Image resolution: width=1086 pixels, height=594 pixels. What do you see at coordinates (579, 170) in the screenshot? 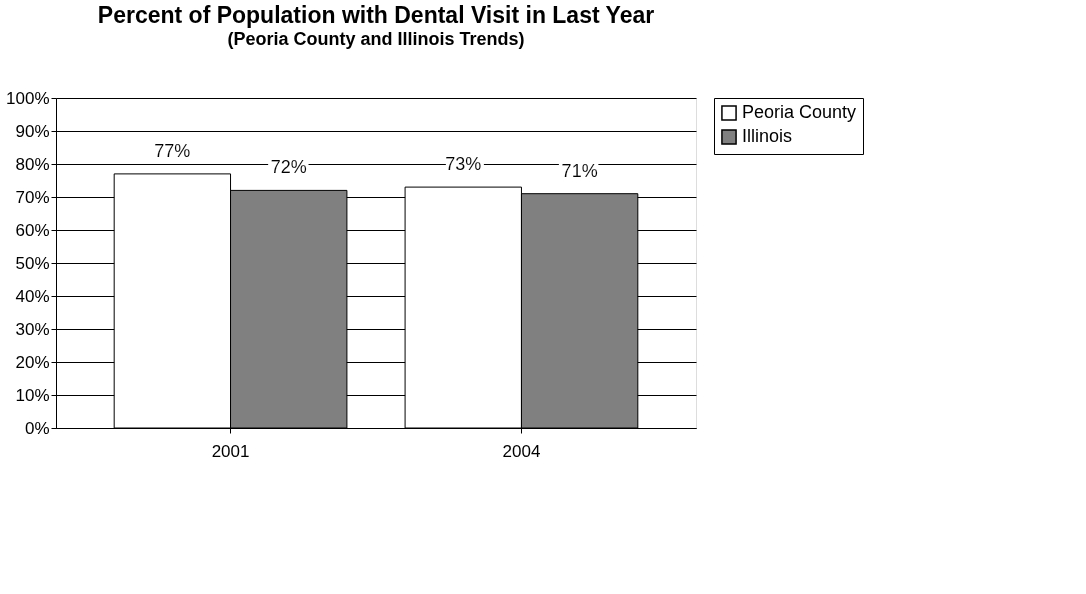
I see `data-label: 71%` at bounding box center [579, 170].